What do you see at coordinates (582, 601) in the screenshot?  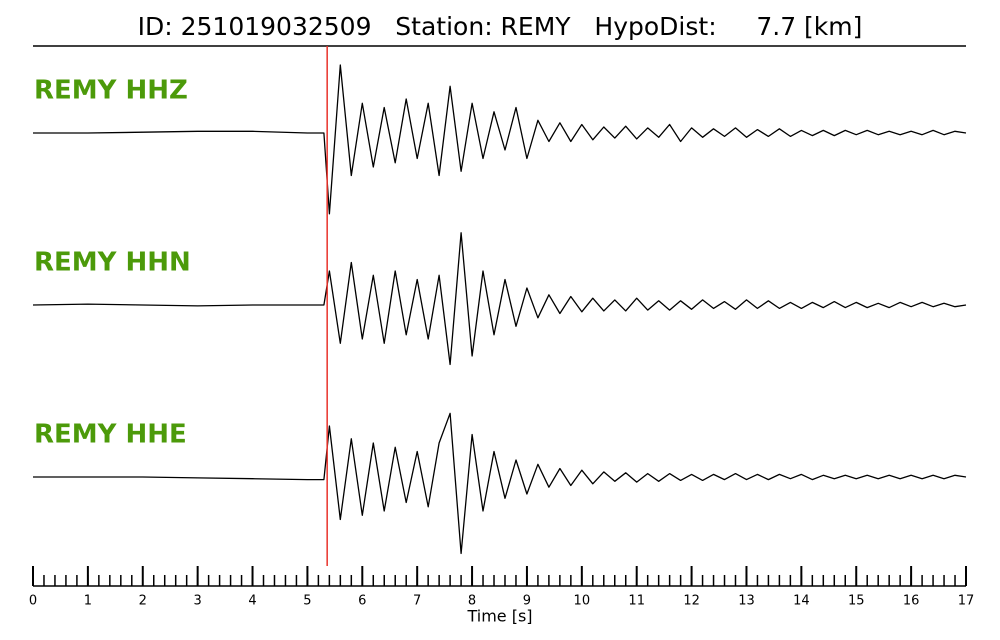 I see `x-tick-label: 10` at bounding box center [582, 601].